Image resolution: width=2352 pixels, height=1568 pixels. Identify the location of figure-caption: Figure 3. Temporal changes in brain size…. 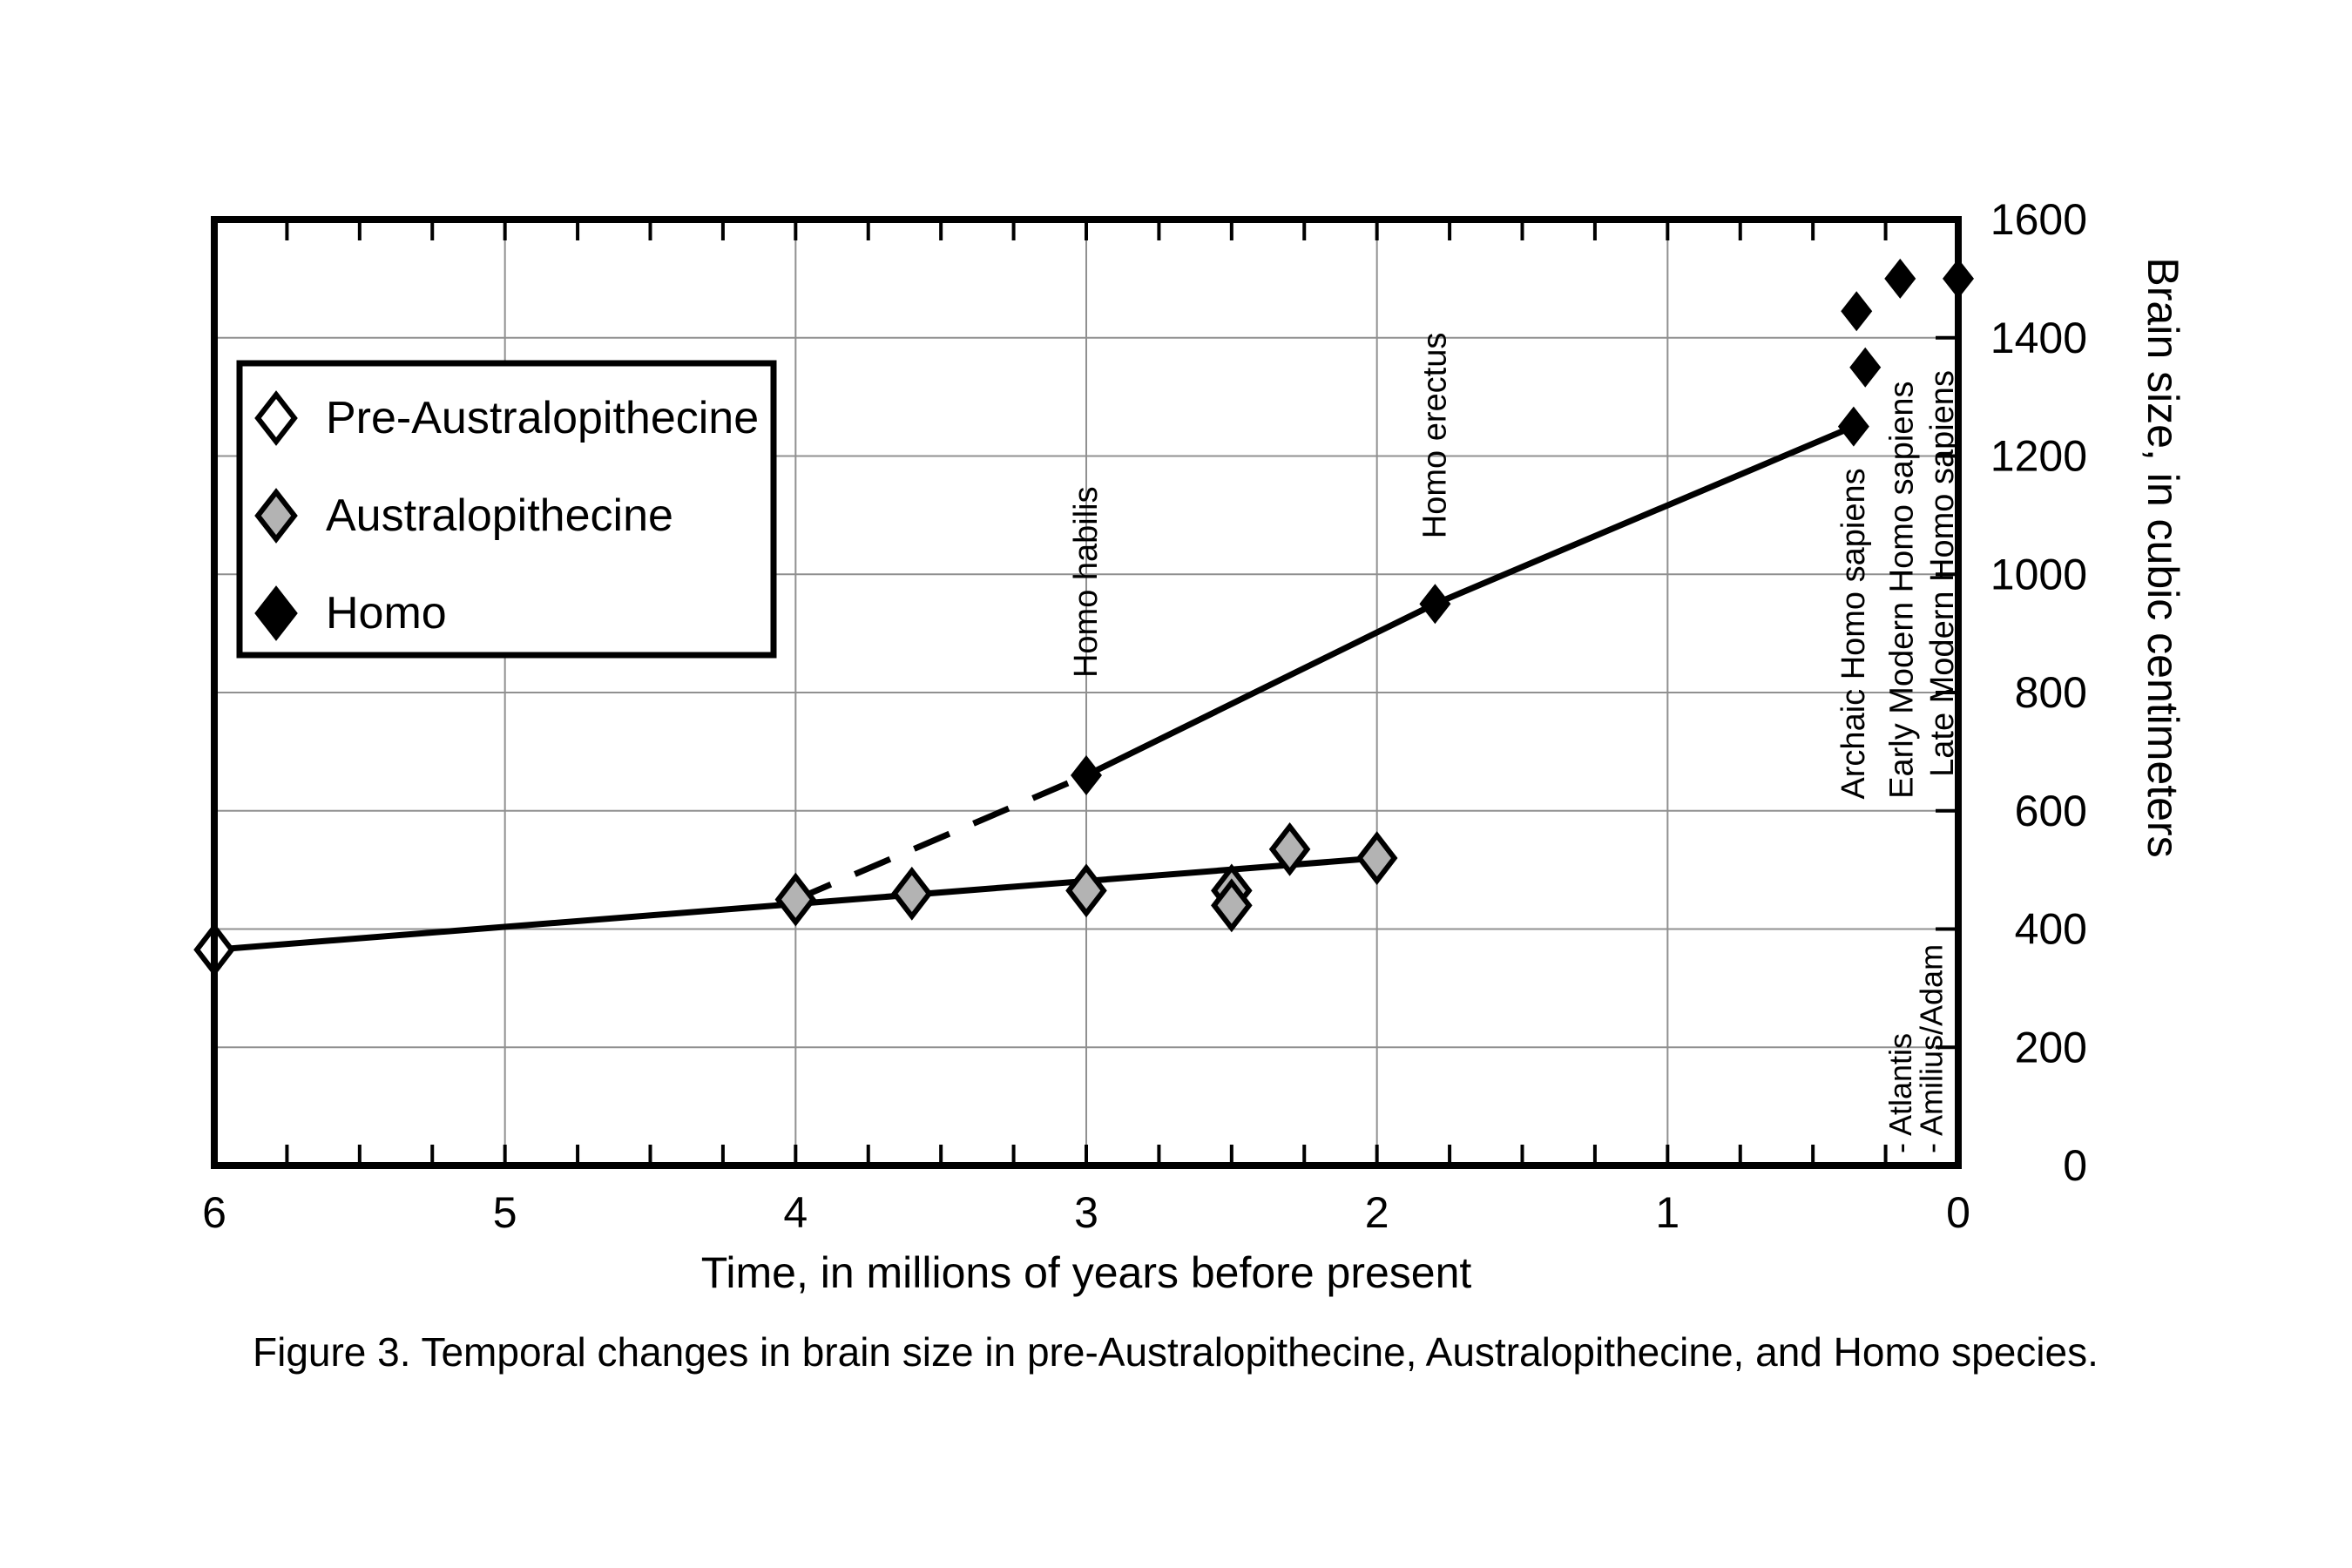
(1176, 1352).